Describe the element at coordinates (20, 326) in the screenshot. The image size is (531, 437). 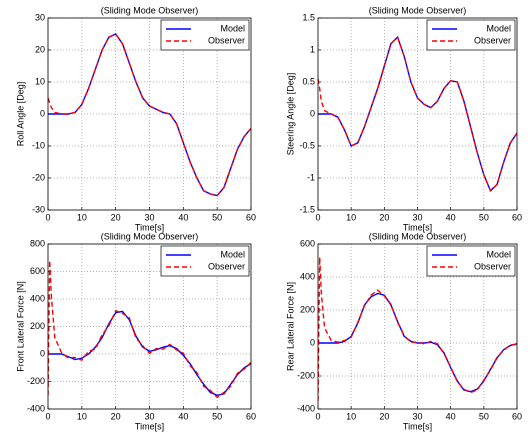
I see `y-axis-label: Front Lateral Force [N]` at that location.